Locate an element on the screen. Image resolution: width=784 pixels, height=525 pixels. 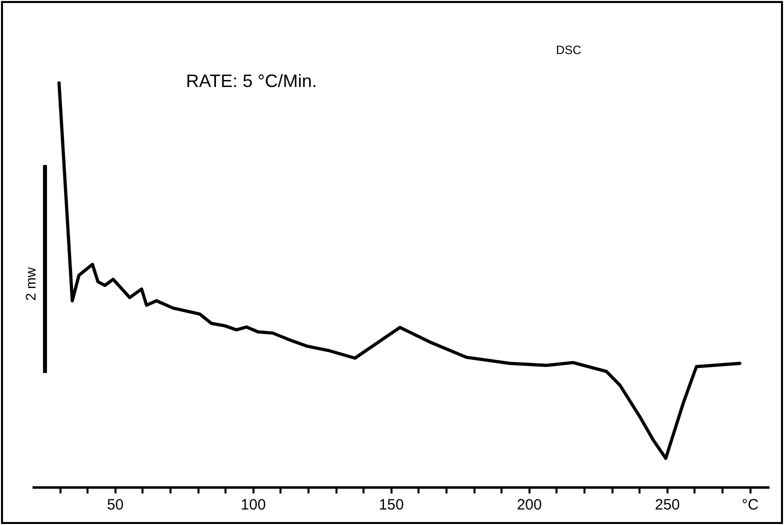
y-axis-title: 2 mw is located at coordinates (30, 284).